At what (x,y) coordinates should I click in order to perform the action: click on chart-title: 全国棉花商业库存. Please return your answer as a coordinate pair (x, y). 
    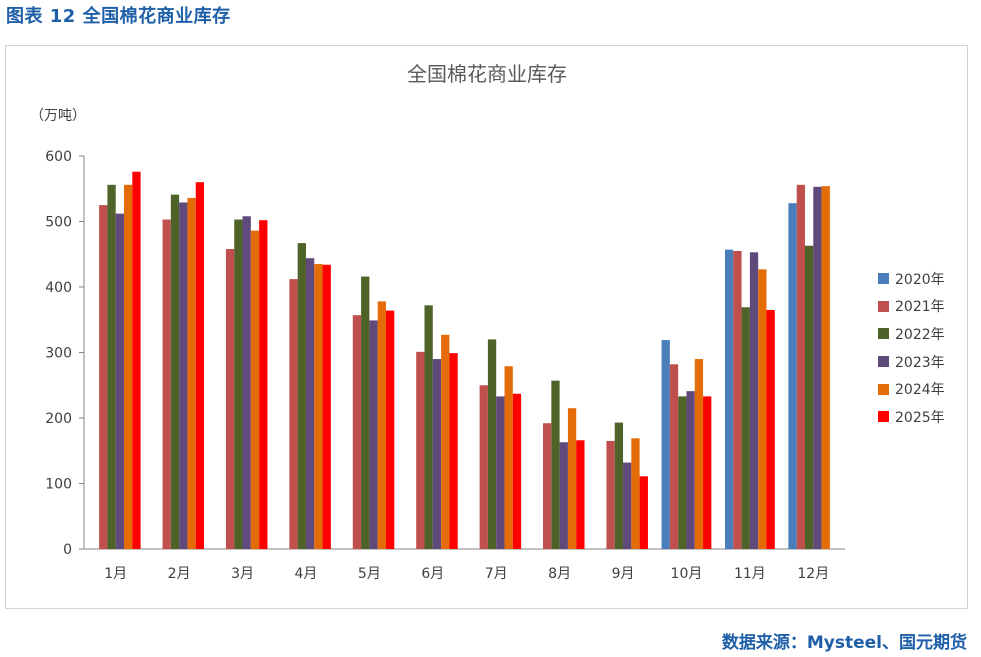
    Looking at the image, I should click on (487, 74).